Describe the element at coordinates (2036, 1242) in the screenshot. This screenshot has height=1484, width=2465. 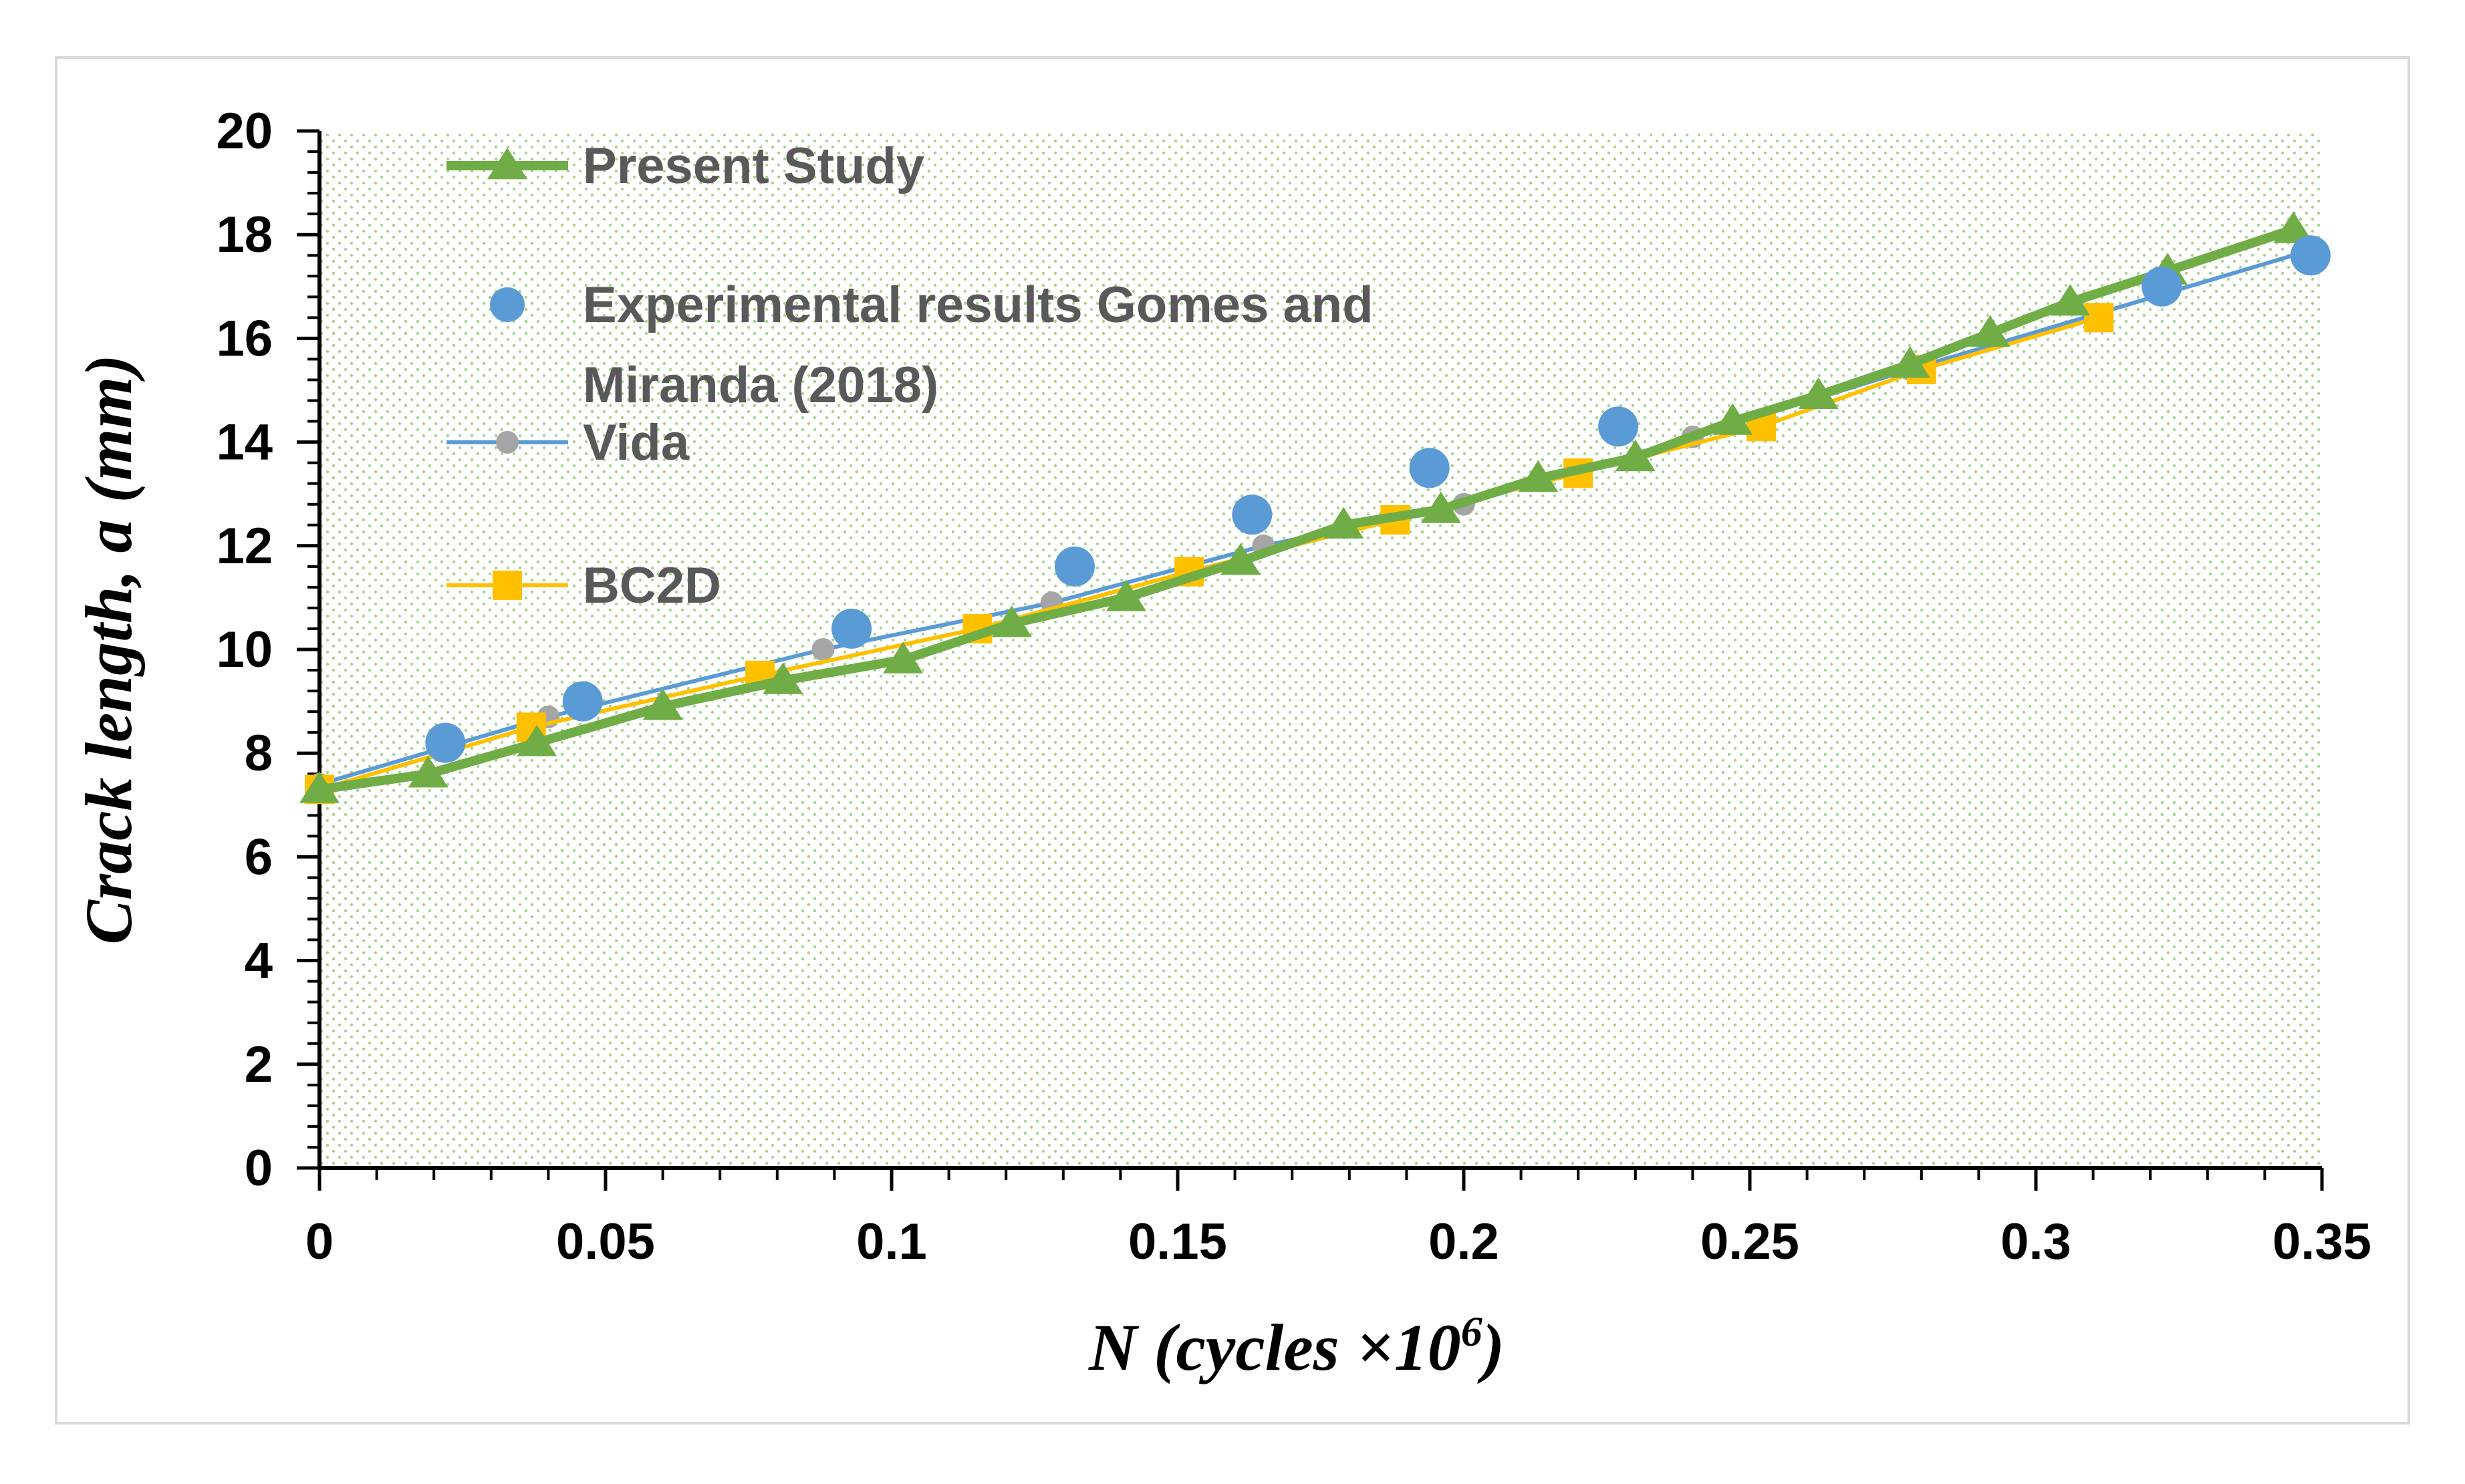
I see `x-tick-label: 0.3` at that location.